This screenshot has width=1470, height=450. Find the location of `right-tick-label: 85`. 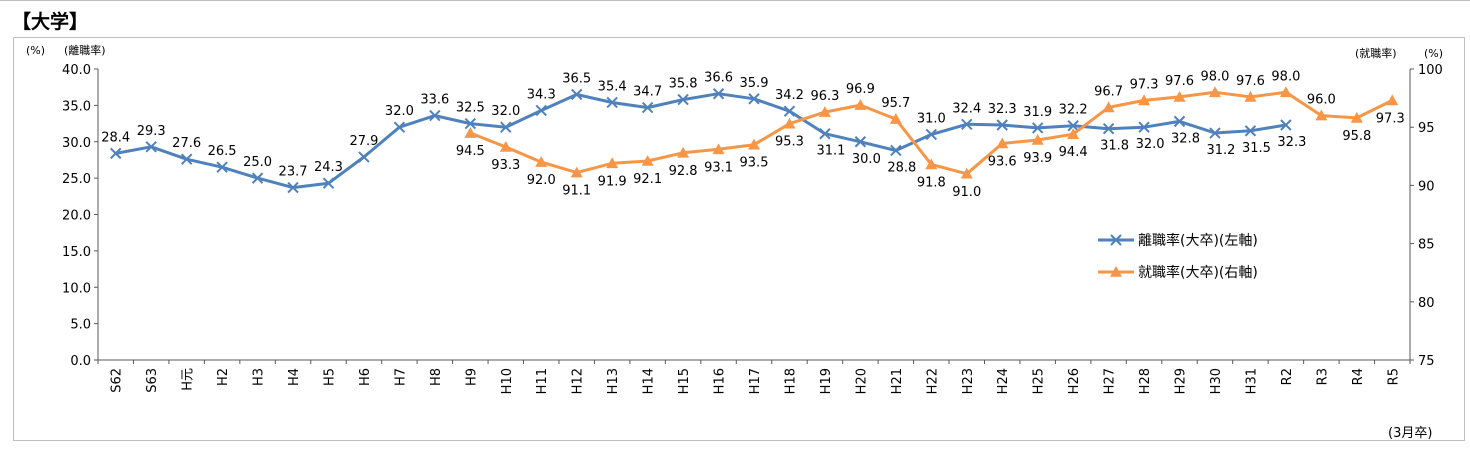

right-tick-label: 85 is located at coordinates (1426, 245).